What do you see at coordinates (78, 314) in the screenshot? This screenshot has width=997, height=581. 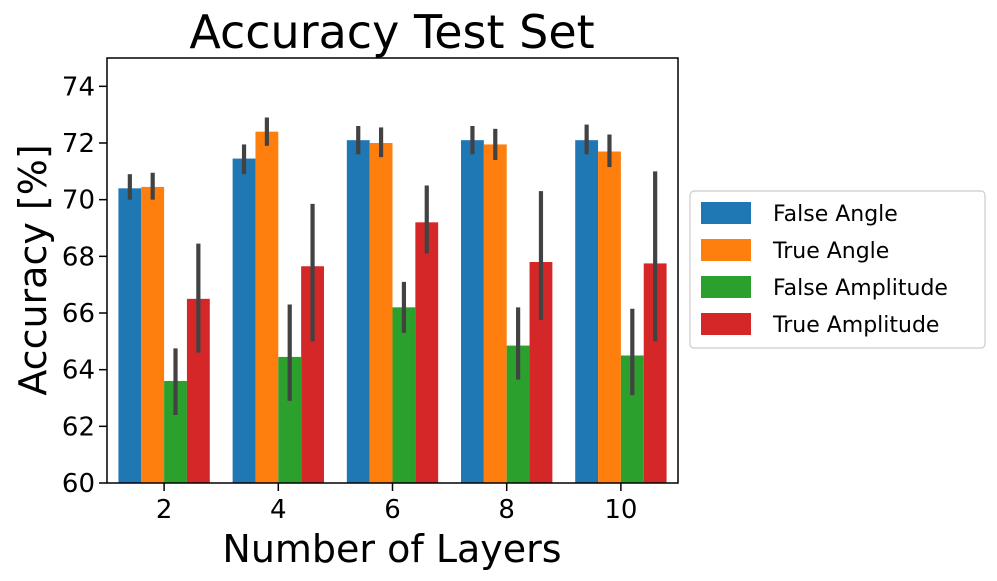 I see `y-tick-label: 66` at bounding box center [78, 314].